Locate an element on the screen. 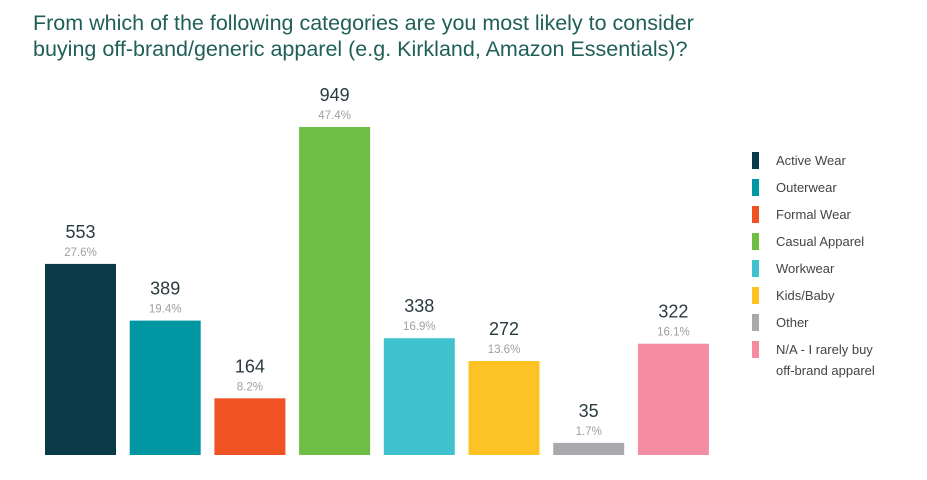 The image size is (927, 480). legend-label-workwear: Workwear is located at coordinates (805, 268).